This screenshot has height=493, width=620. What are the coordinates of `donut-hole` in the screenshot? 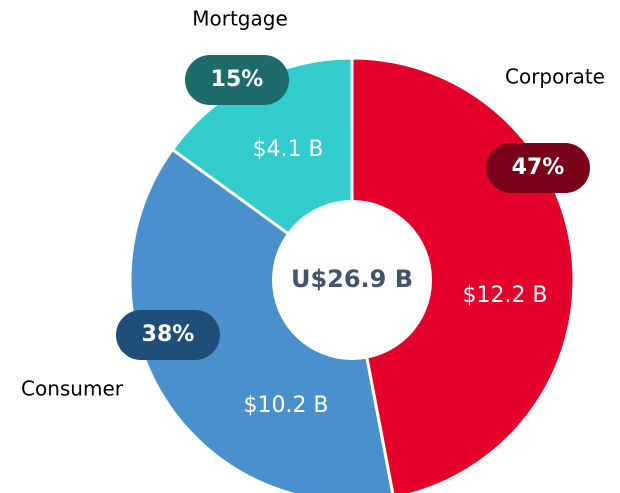 It's located at (352, 280).